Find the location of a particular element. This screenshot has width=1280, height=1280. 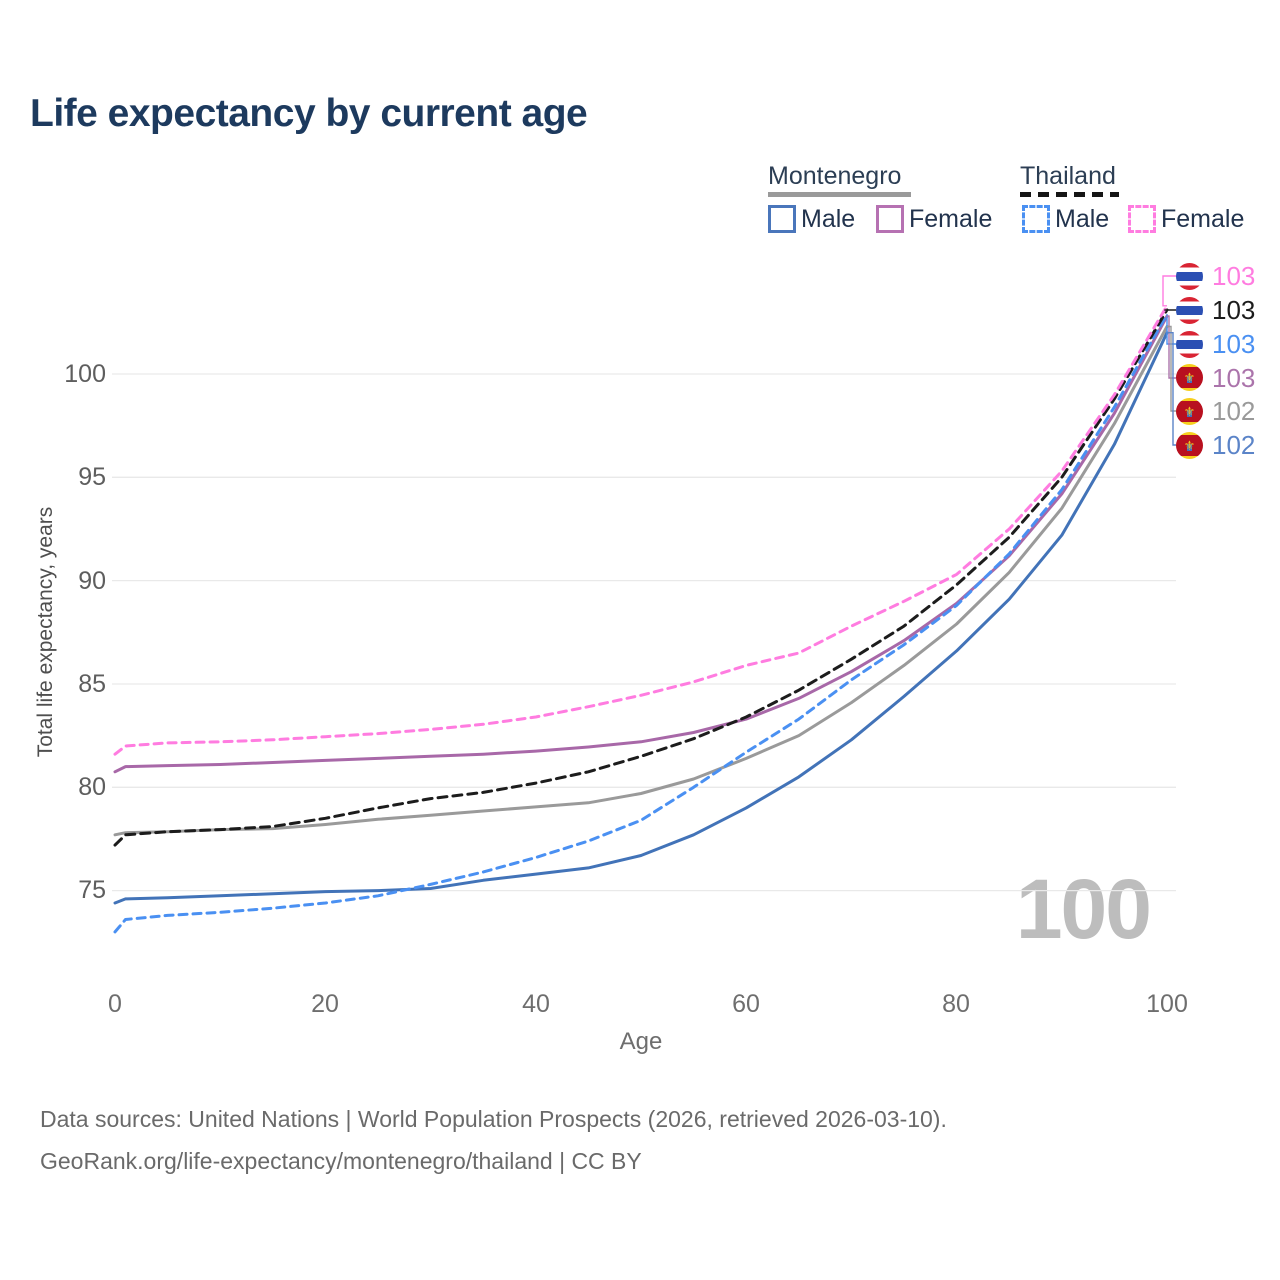

page-title: Life expectancy by current age is located at coordinates (309, 113).